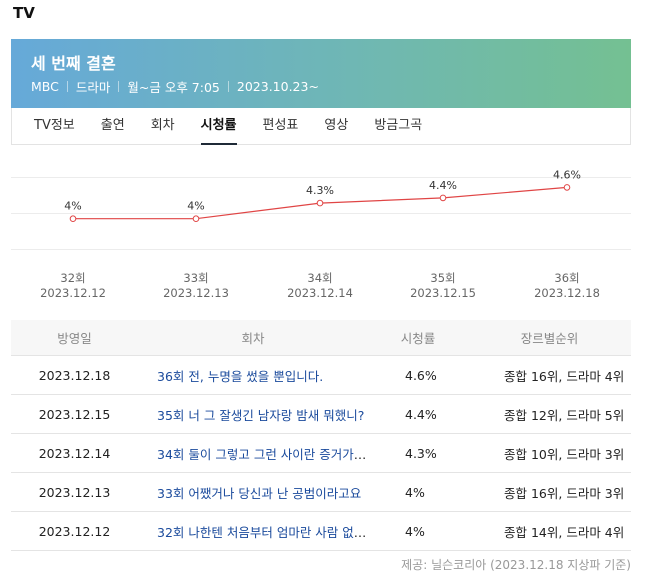 The width and height of the screenshot is (648, 582). I want to click on air-date: 2023.12.18, so click(74, 375).